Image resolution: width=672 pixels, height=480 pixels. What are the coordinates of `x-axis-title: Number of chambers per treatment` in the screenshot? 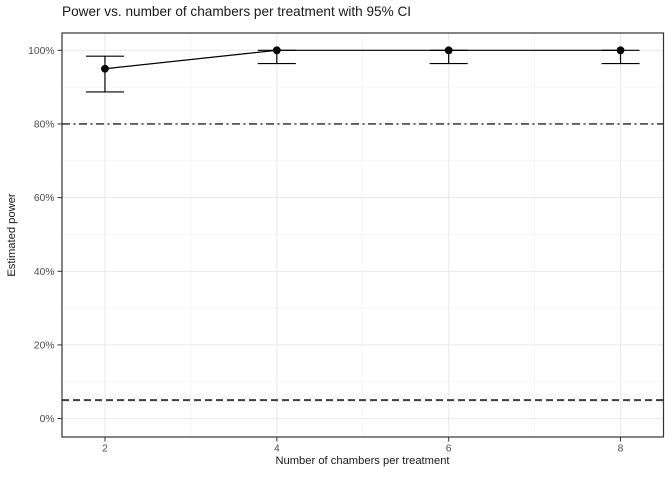 It's located at (362, 461).